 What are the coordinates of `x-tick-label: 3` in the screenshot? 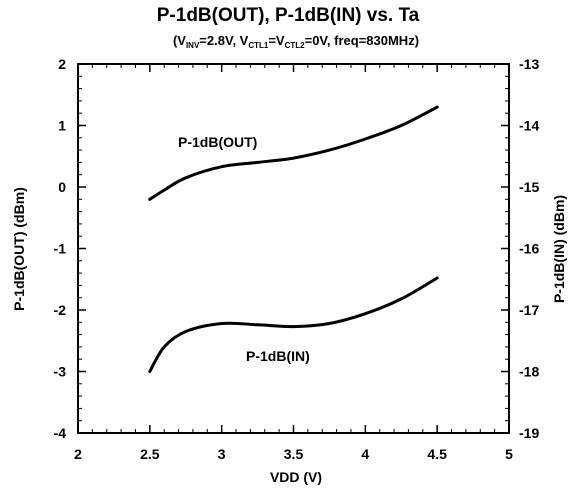 It's located at (222, 454).